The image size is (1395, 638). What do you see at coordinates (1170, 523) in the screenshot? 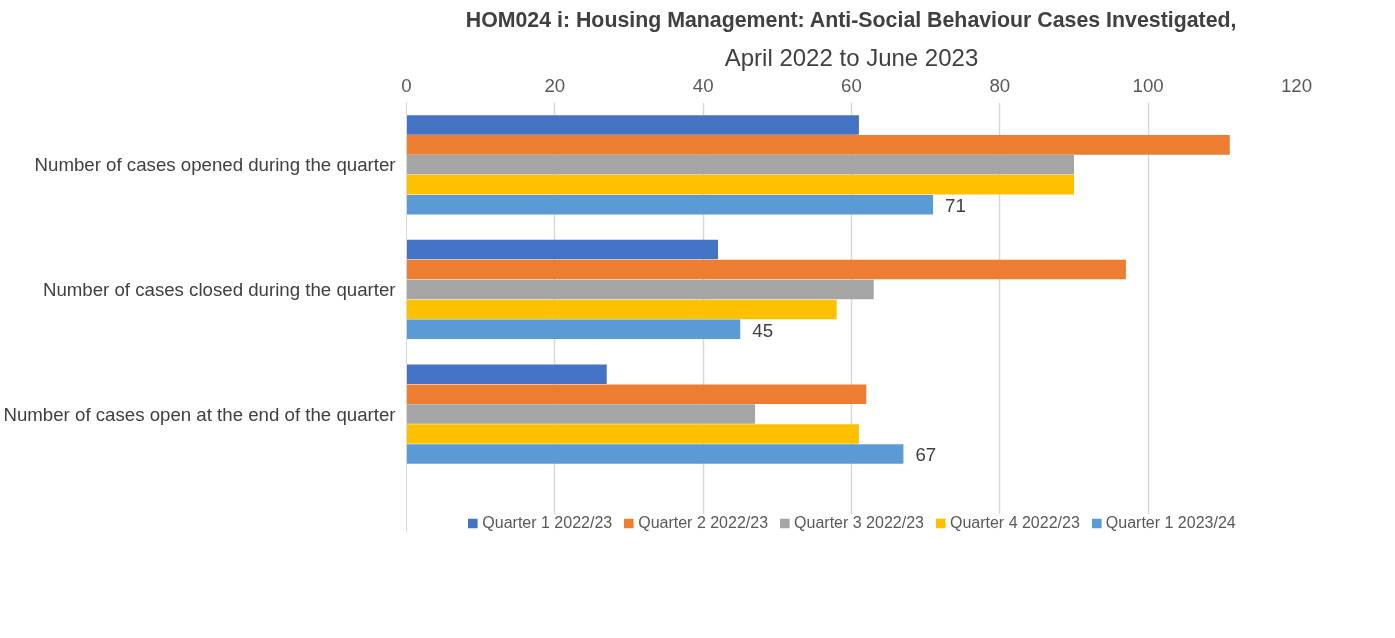
I see `legend-label: Quarter 1 2023/24` at bounding box center [1170, 523].